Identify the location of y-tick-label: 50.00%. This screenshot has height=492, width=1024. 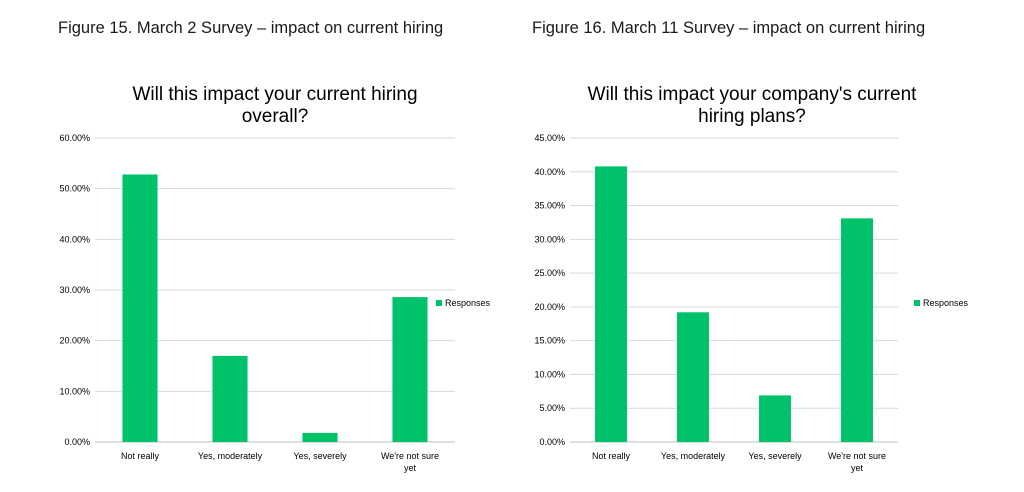
(74, 189).